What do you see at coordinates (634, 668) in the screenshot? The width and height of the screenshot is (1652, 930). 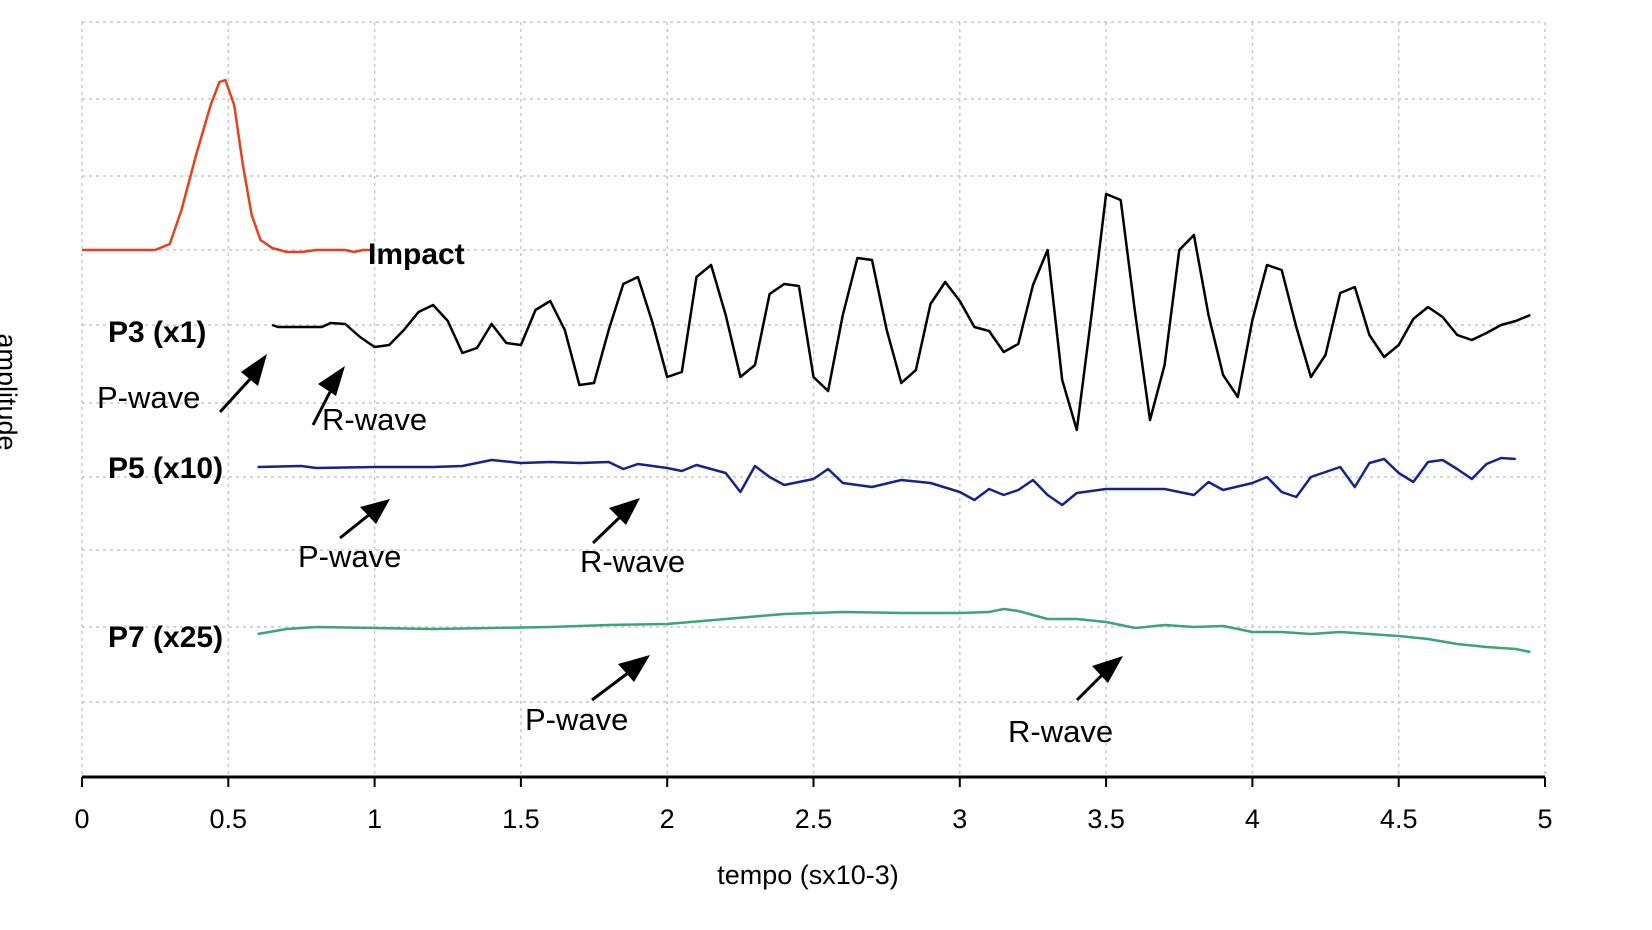 I see `arrow-p7-p-wave-head` at bounding box center [634, 668].